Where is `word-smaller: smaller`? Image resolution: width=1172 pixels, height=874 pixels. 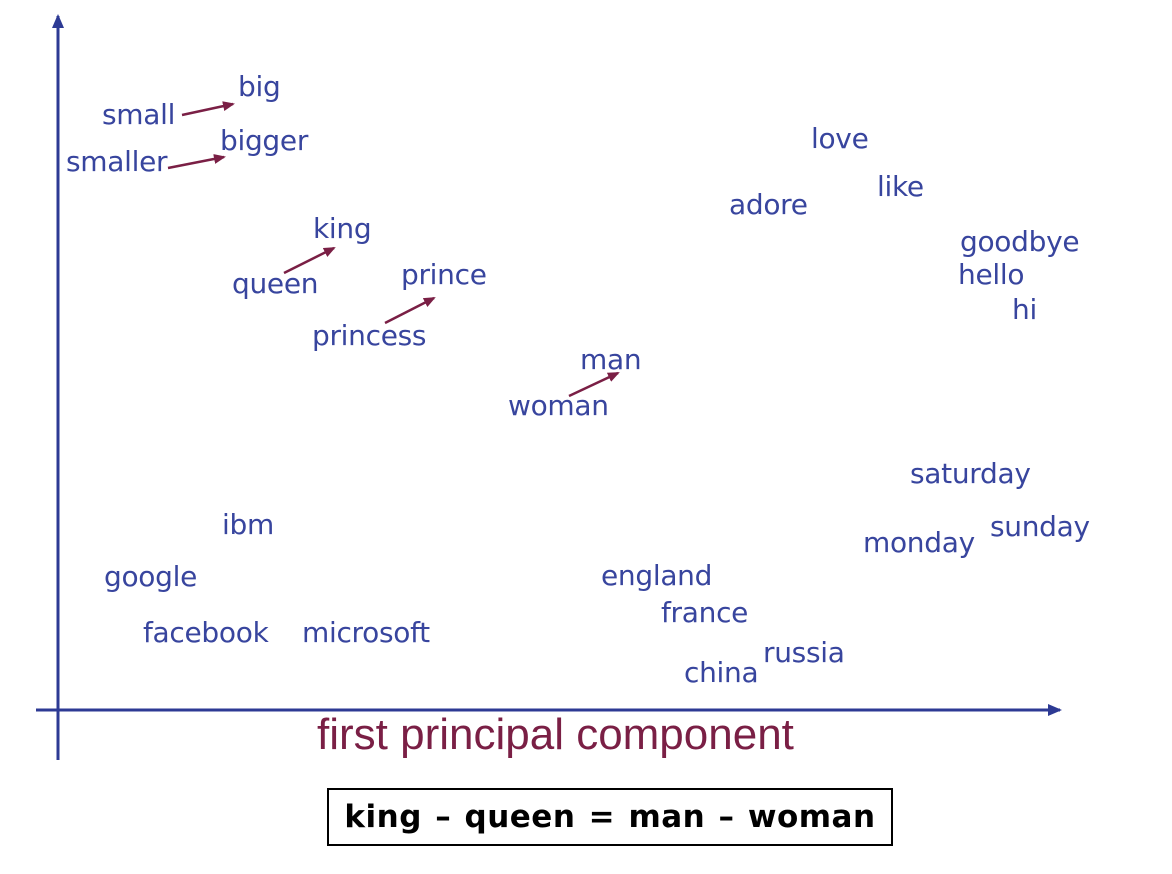 word-smaller: smaller is located at coordinates (117, 161).